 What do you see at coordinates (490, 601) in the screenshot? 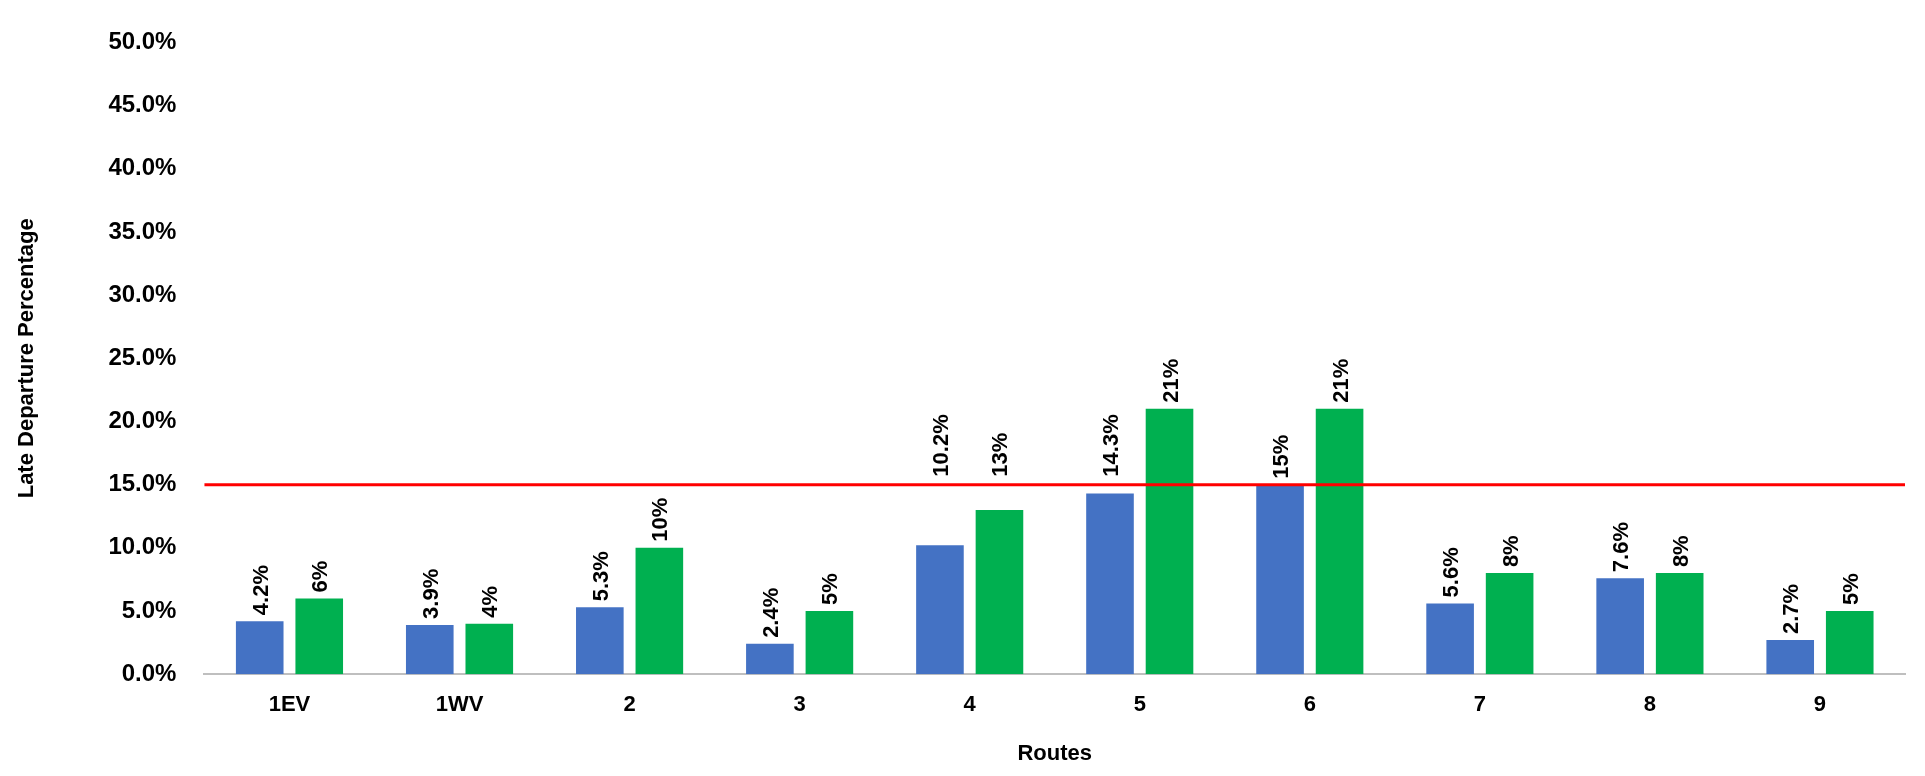
I see `data-label: 4%` at bounding box center [490, 601].